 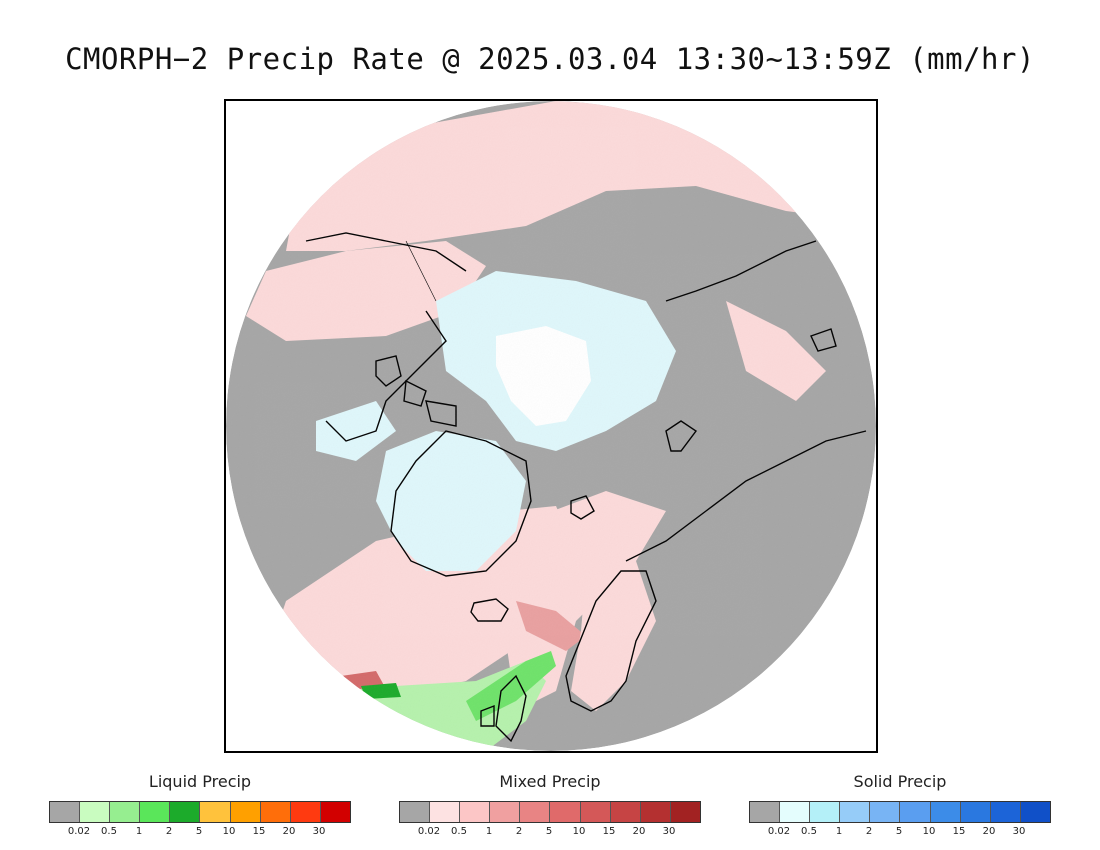 I want to click on solid-precip-legend: Solid Precip 0.02 0.5 1 2 5 10 15 20 30, so click(x=900, y=804).